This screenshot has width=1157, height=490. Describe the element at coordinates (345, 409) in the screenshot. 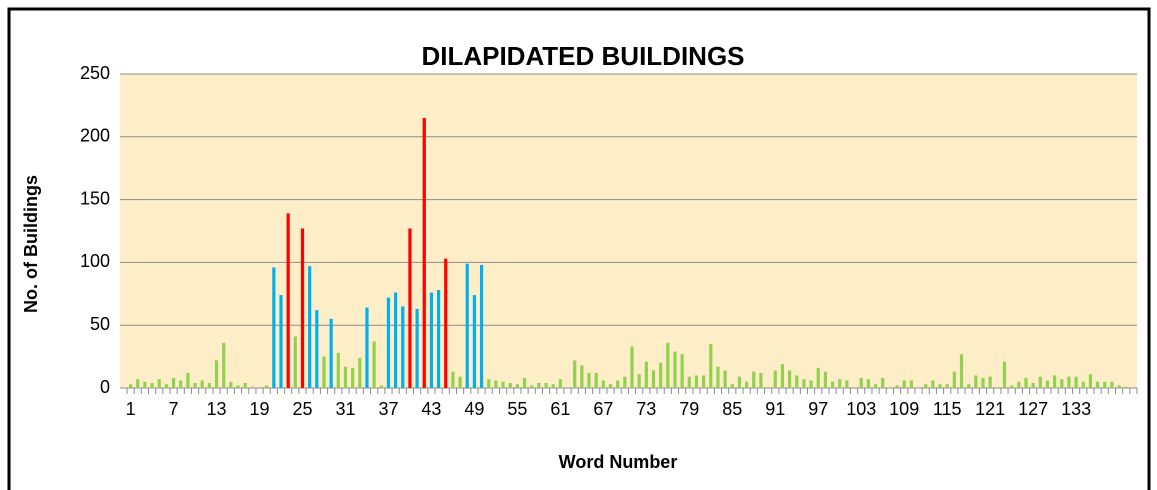

I see `x-tick-label: 31` at that location.